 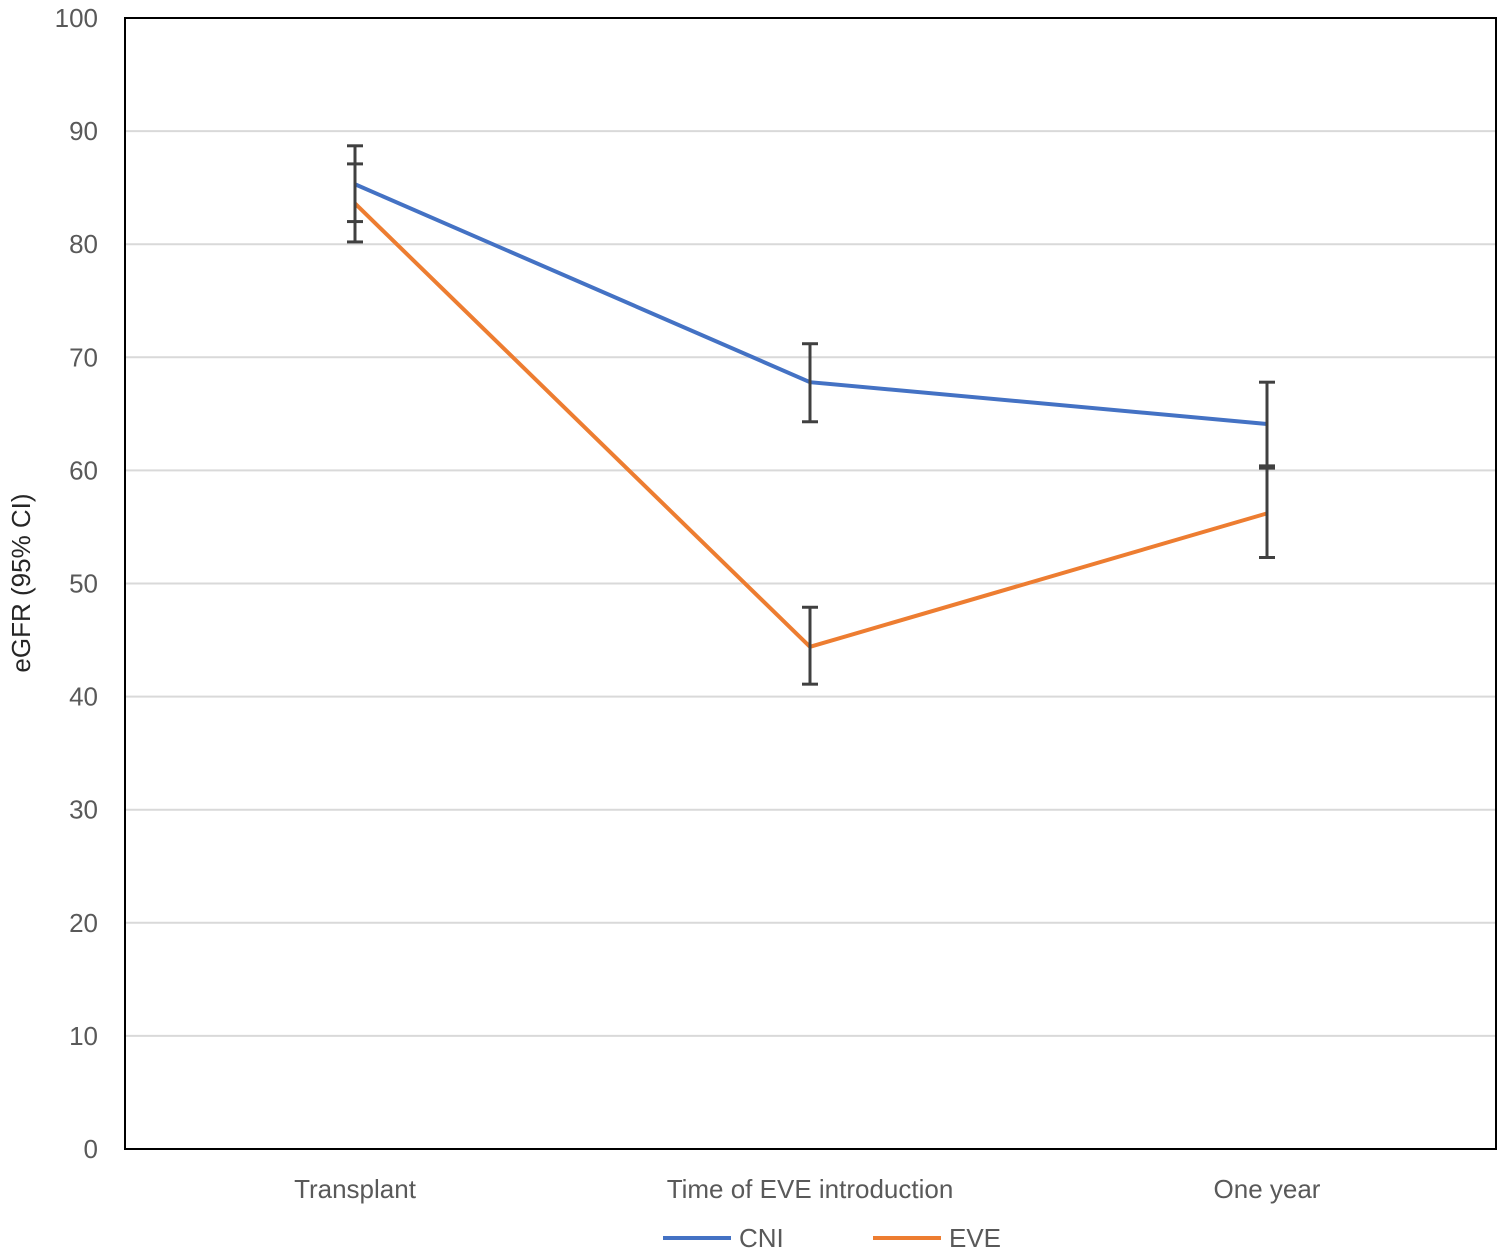 What do you see at coordinates (83, 584) in the screenshot?
I see `y-tick-label: 50` at bounding box center [83, 584].